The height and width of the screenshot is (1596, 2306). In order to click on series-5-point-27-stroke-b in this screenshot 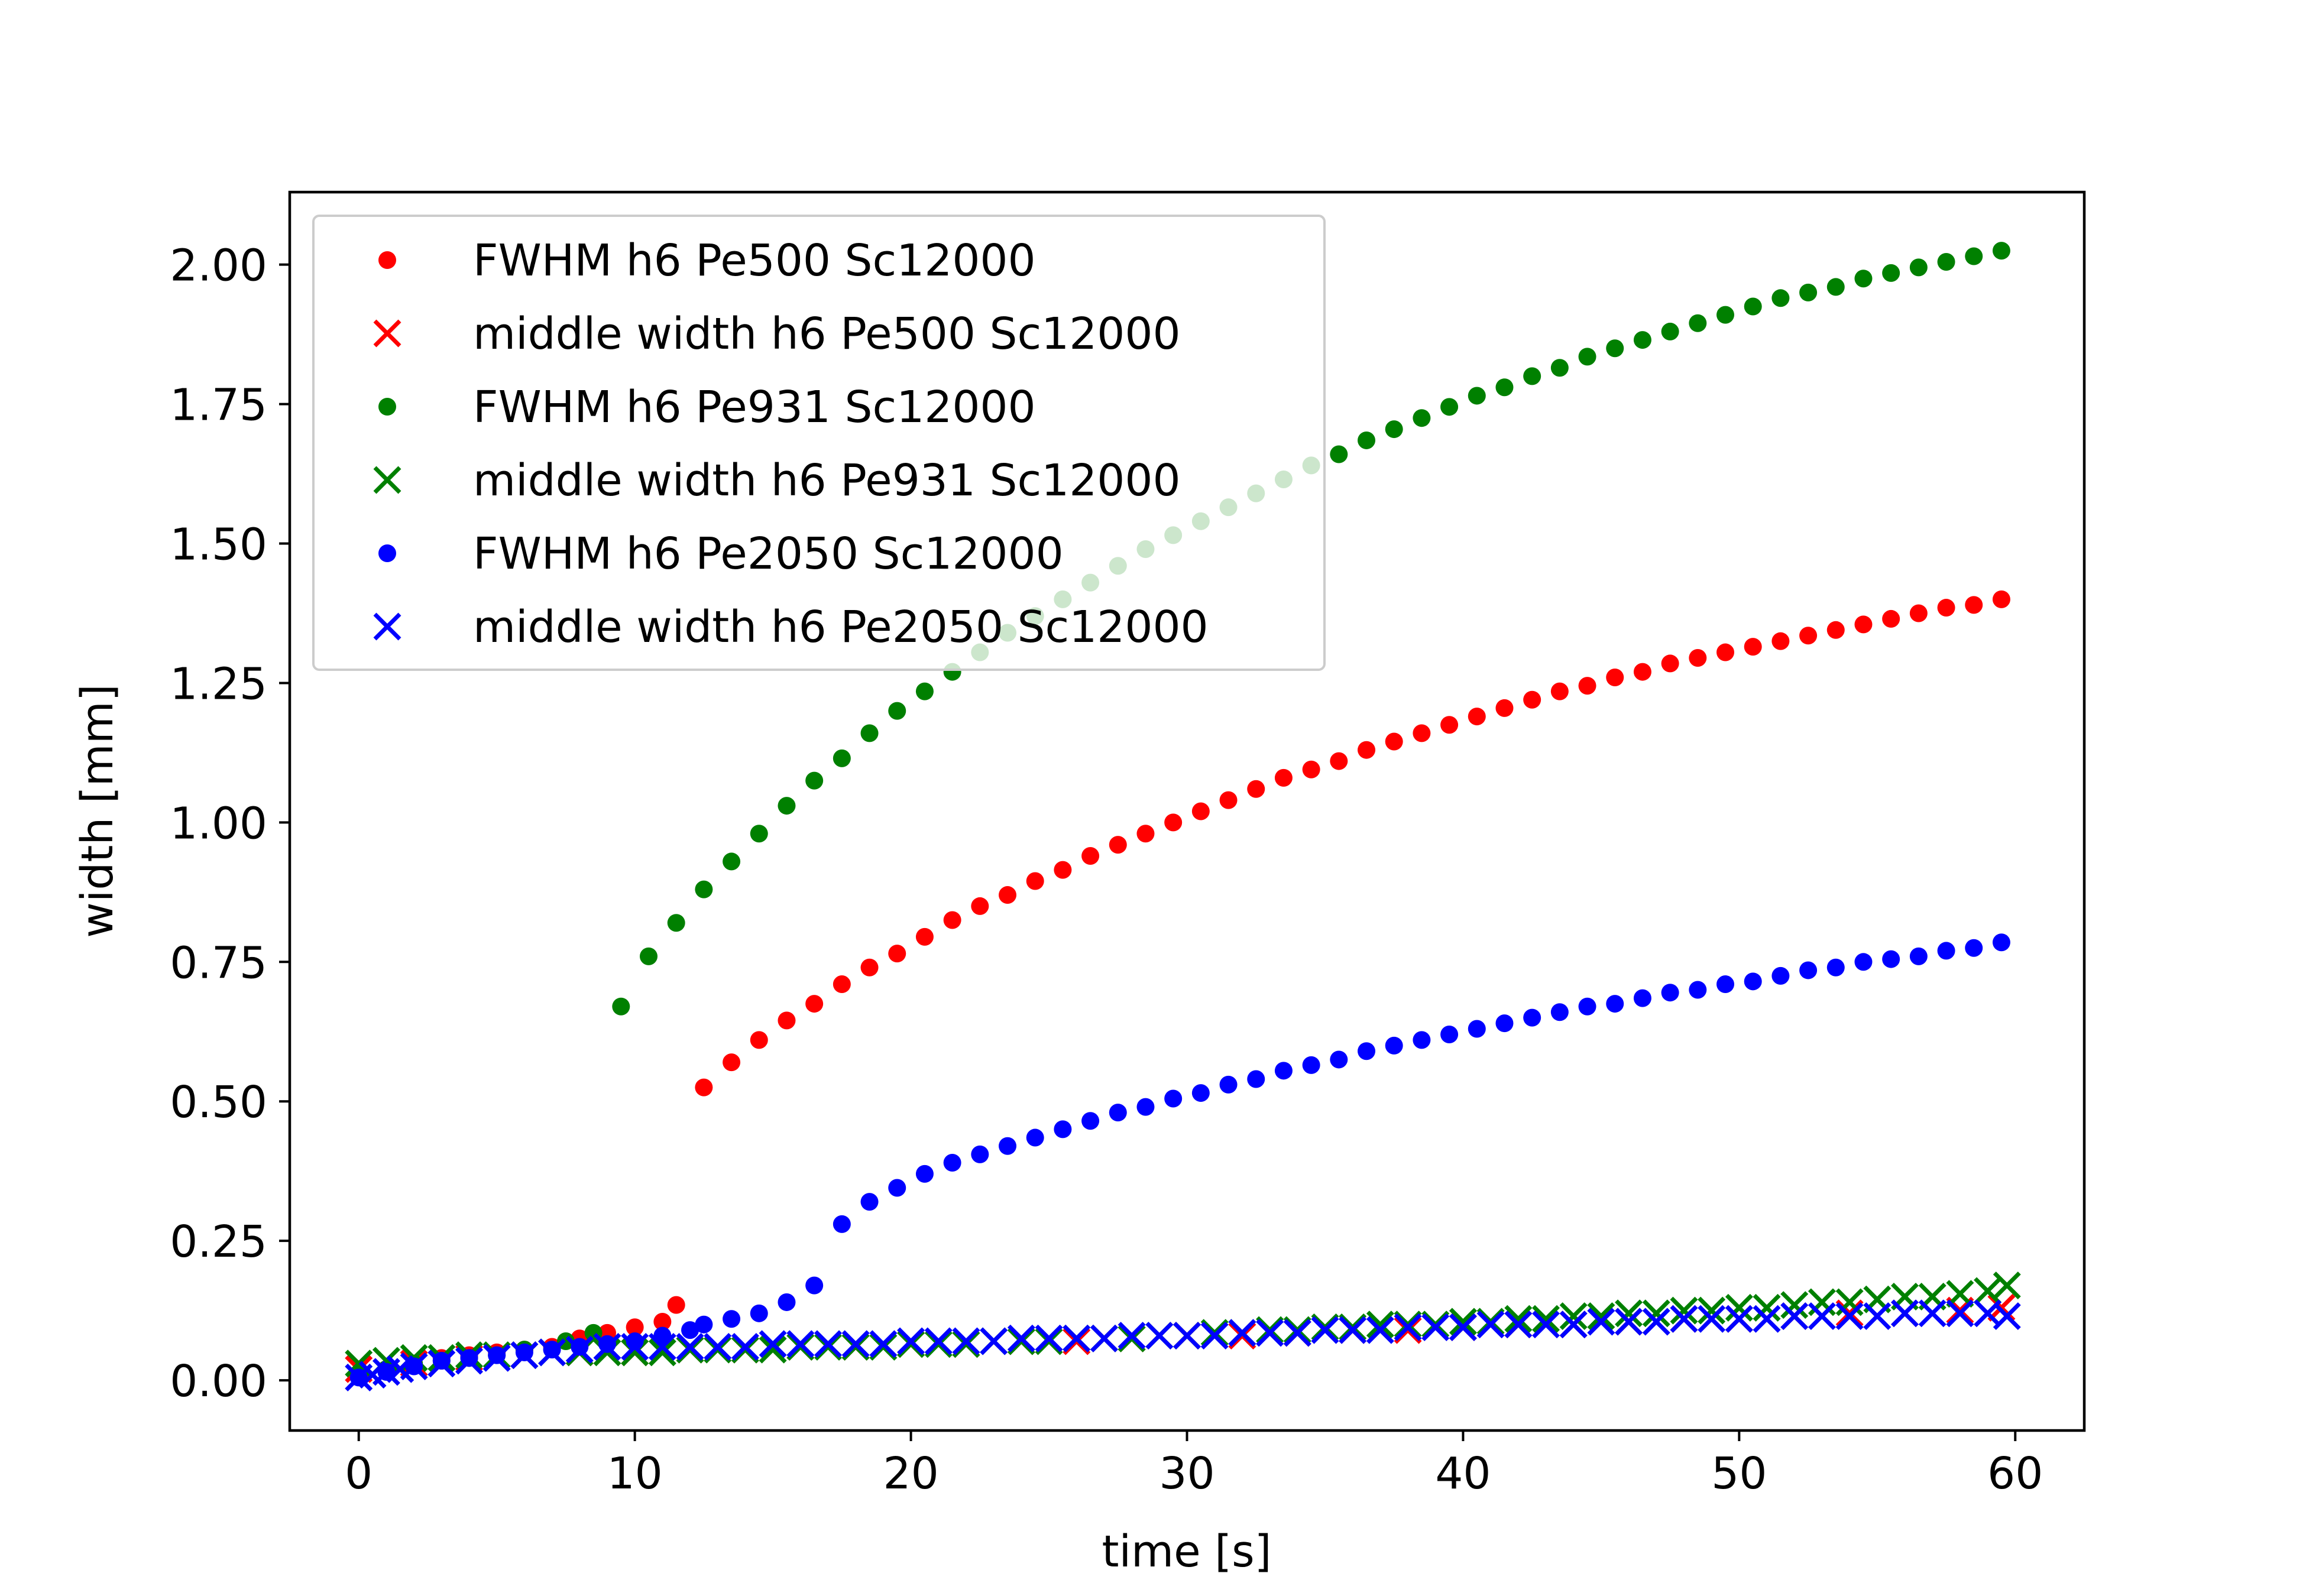, I will do `click(1049, 1338)`.